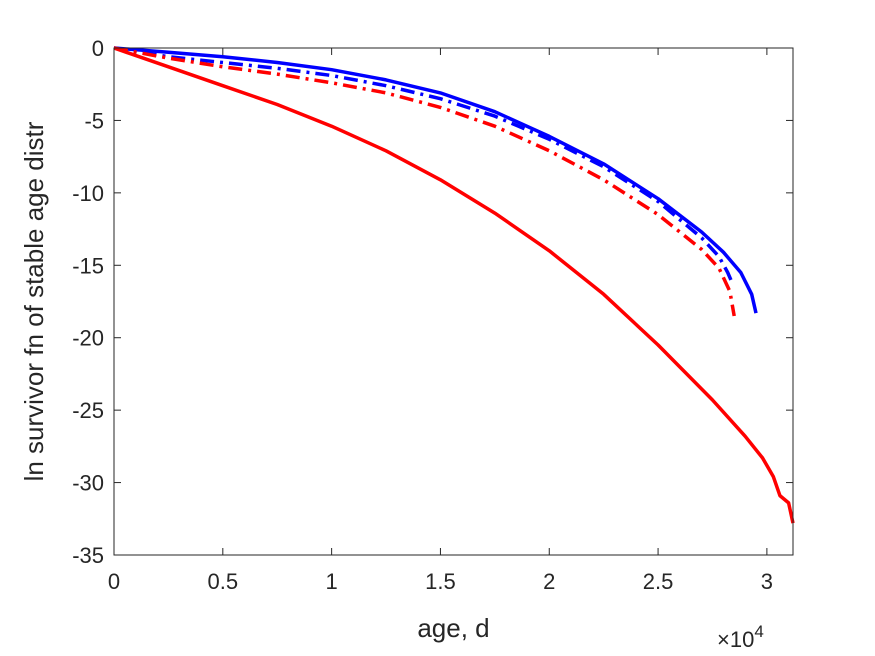 The image size is (875, 656). What do you see at coordinates (114, 581) in the screenshot?
I see `x-tick-label: 0` at bounding box center [114, 581].